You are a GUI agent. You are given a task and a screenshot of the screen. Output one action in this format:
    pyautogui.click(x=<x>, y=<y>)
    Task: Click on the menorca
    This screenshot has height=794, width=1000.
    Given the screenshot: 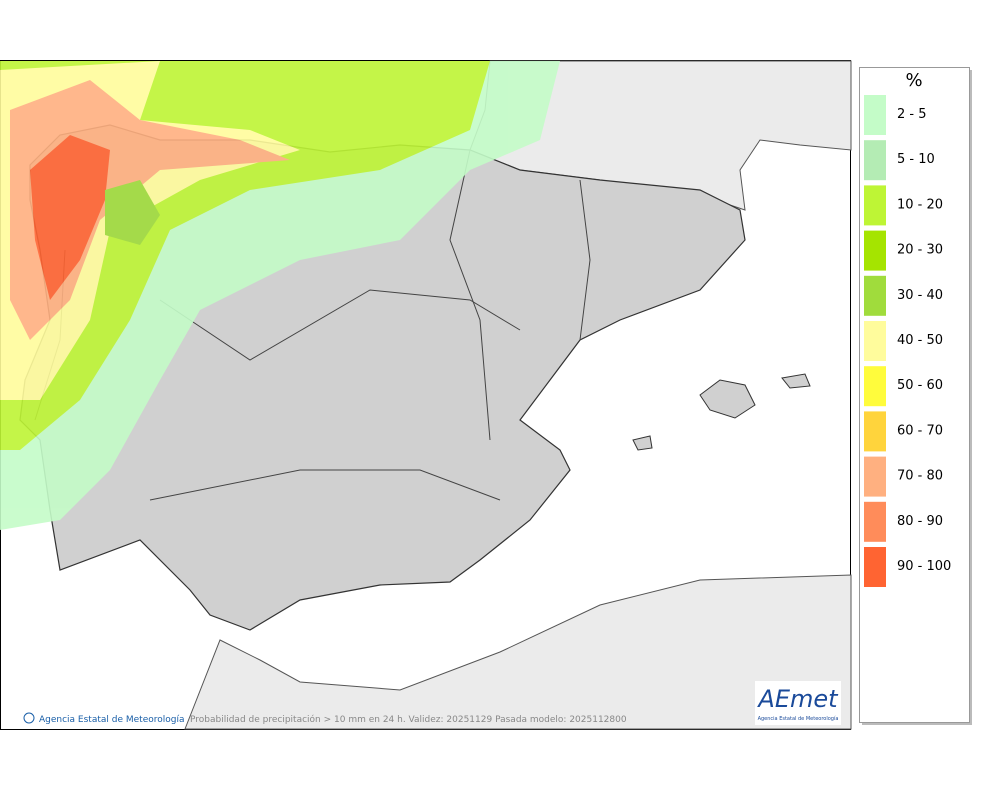 What is the action you would take?
    pyautogui.click(x=796, y=381)
    